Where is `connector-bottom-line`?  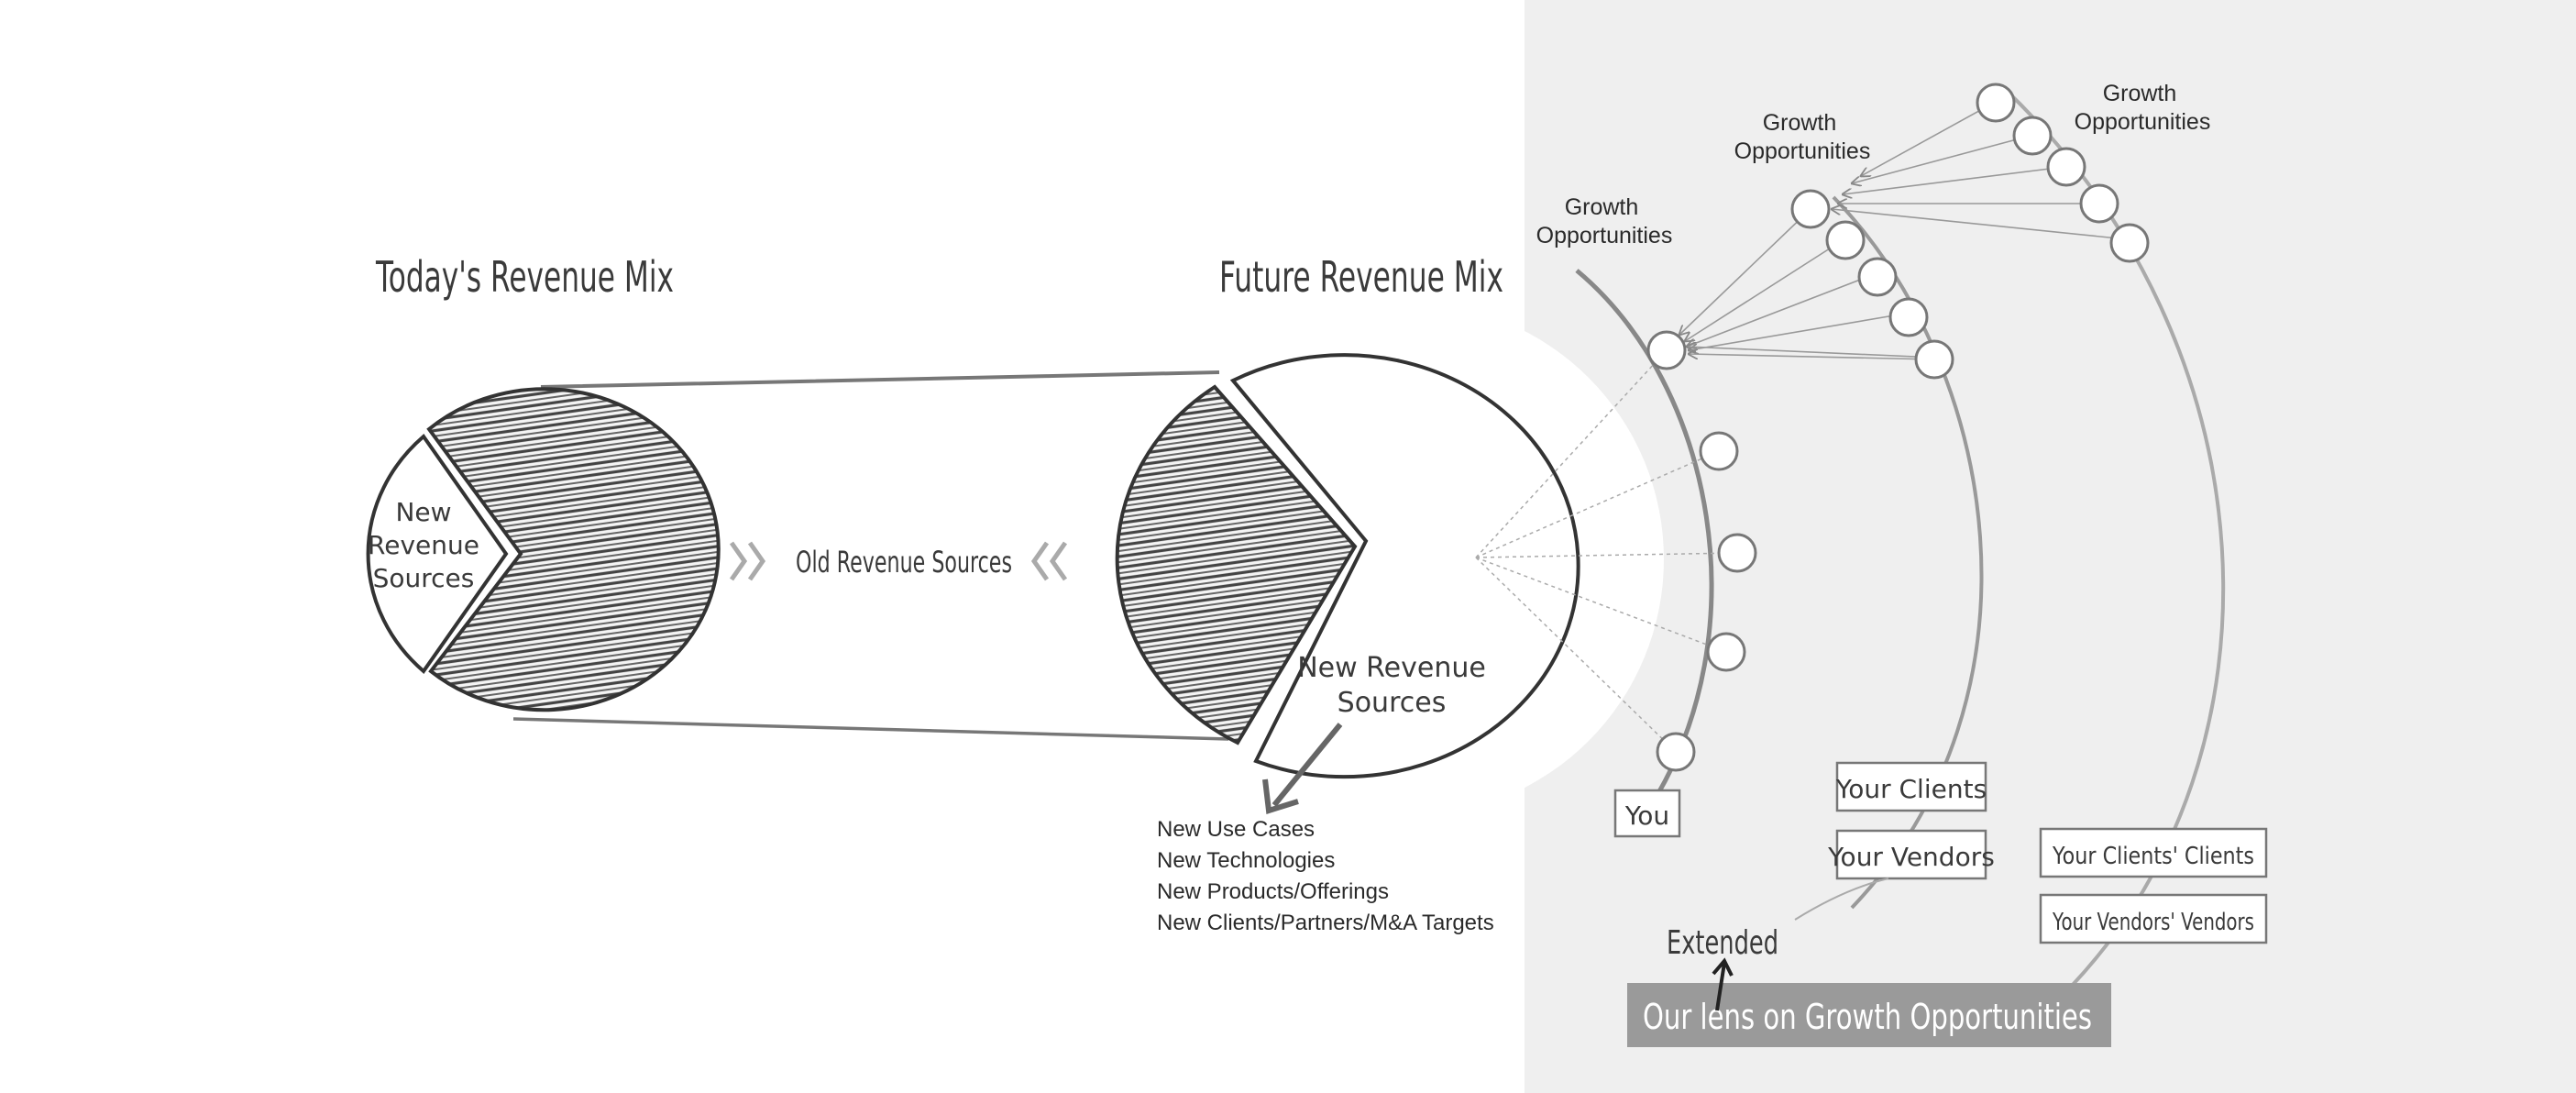 connector-bottom-line is located at coordinates (871, 729).